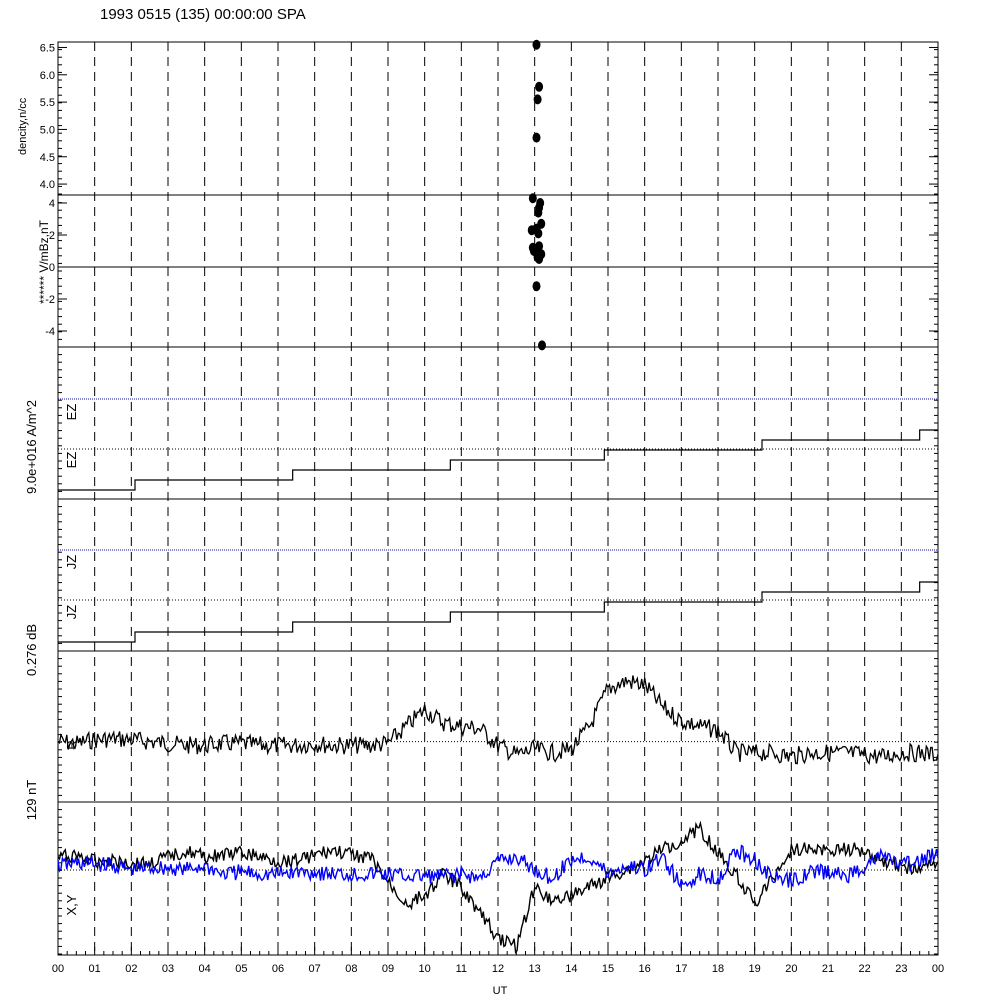 The height and width of the screenshot is (1000, 1000). What do you see at coordinates (315, 969) in the screenshot?
I see `x-tick-label: 07` at bounding box center [315, 969].